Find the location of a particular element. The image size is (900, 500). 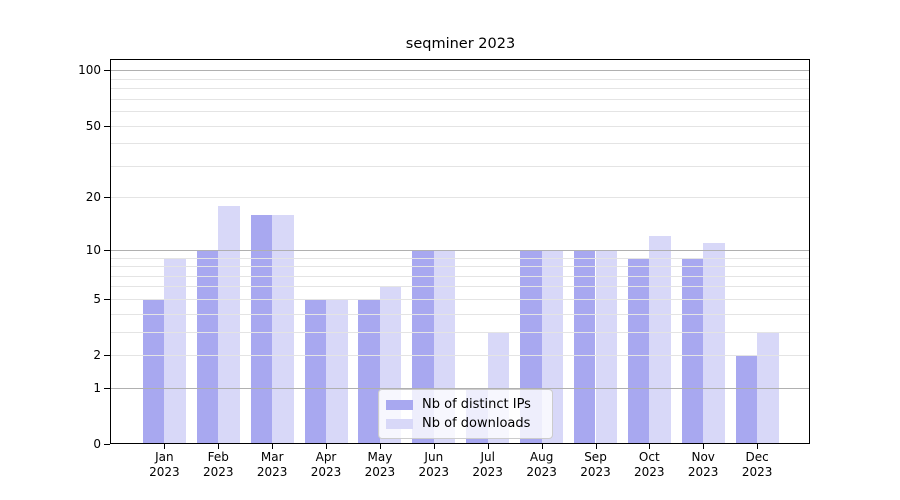

y-tick-label-5: 5 is located at coordinates (97, 298).